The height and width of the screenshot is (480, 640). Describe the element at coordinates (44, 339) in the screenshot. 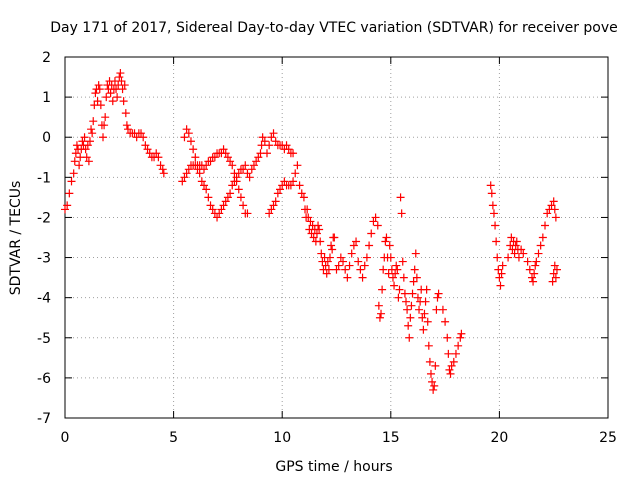

I see `y-tick-label: -5` at that location.